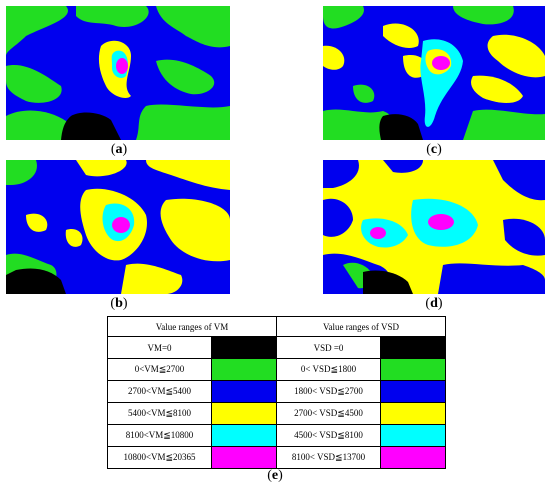  I want to click on legend-vm-range: 10800<VM≦20365, so click(159, 457).